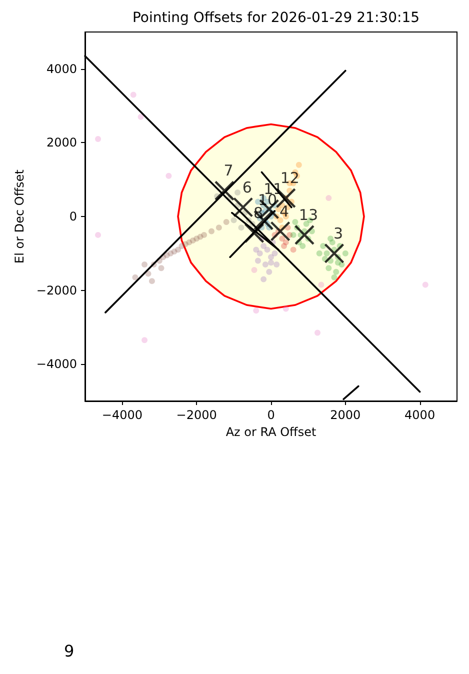 The width and height of the screenshot is (469, 674). I want to click on y-tick-label: −4000, so click(56, 364).